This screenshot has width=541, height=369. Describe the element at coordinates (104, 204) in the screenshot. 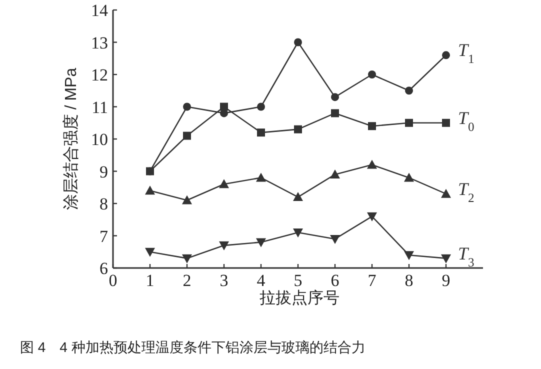

I see `y-tick-label: 8` at that location.